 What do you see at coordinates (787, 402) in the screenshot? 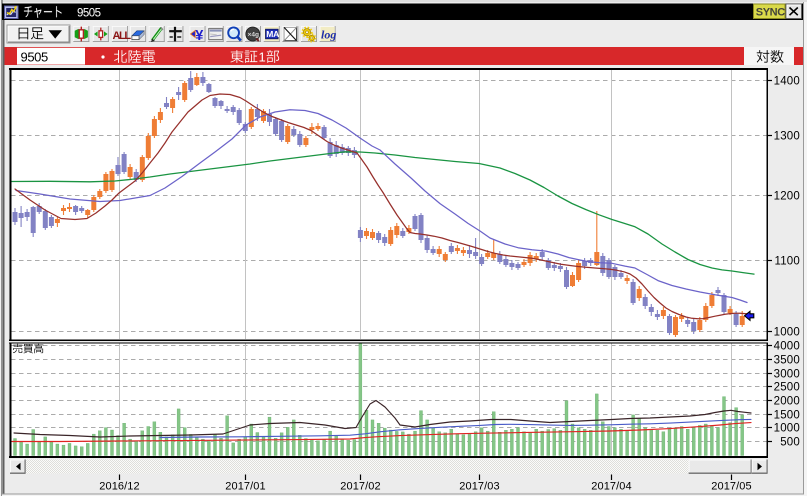
I see `svg-text: 2000` at bounding box center [787, 402].